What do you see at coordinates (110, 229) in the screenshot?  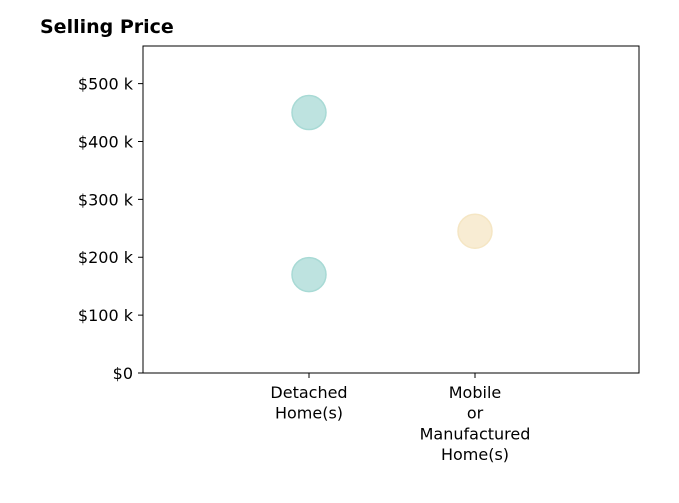 I see `y-axis: $0 $100 k $200 k $300 k $400 k $500 k` at bounding box center [110, 229].